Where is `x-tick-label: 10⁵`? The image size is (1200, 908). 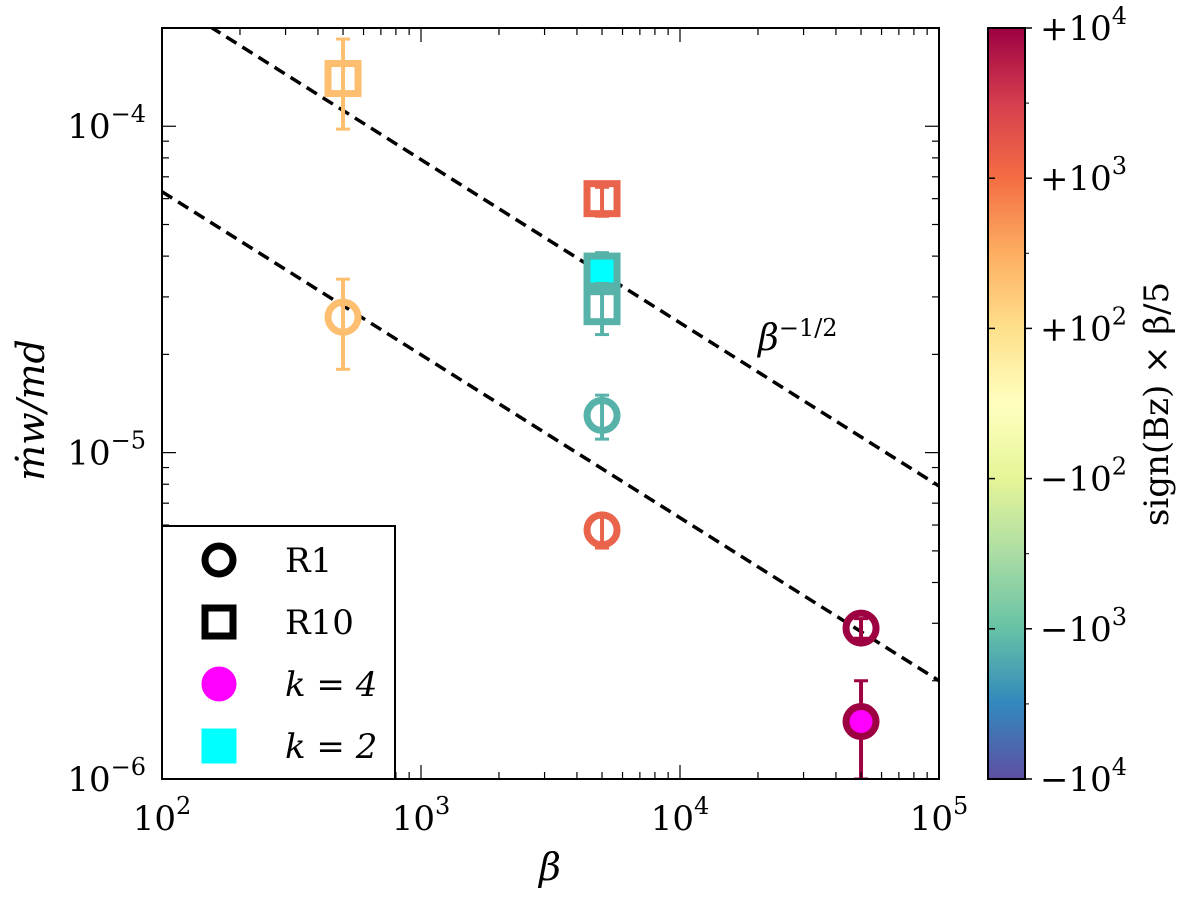
x-tick-label: 10⁵ is located at coordinates (939, 815).